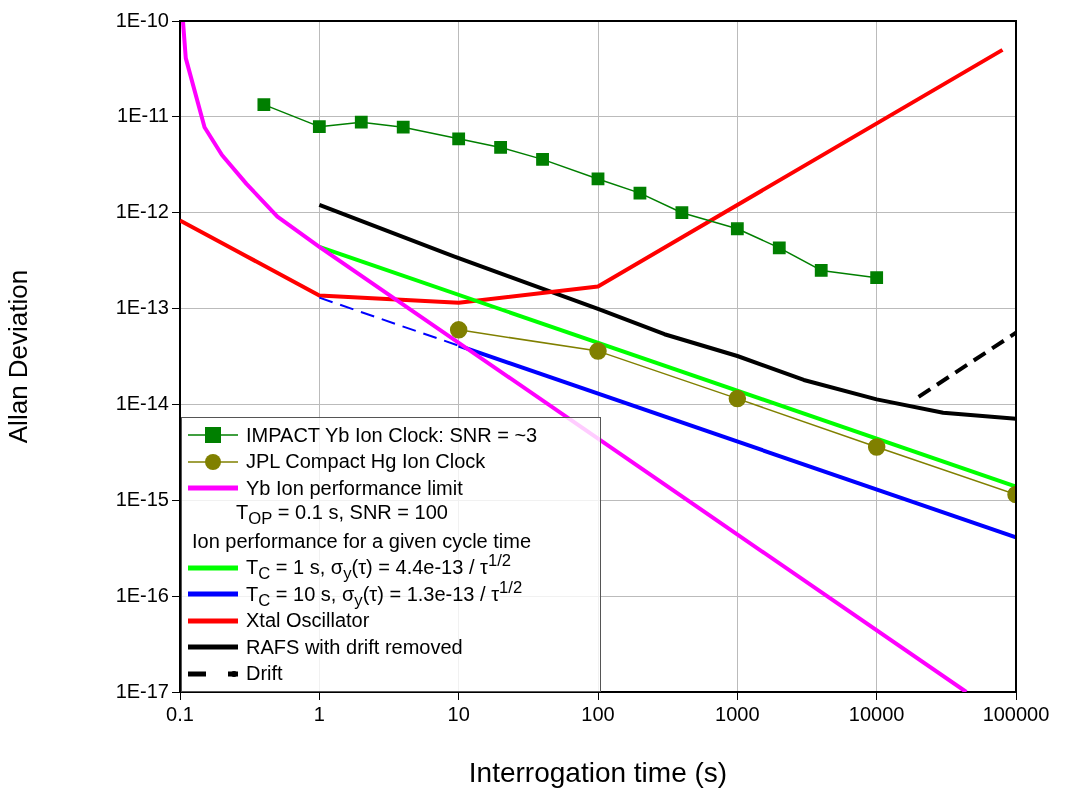 This screenshot has height=795, width=1067. I want to click on annotation: T$_{OP}$ = 0.1 s, SNR = 100, so click(342, 514).